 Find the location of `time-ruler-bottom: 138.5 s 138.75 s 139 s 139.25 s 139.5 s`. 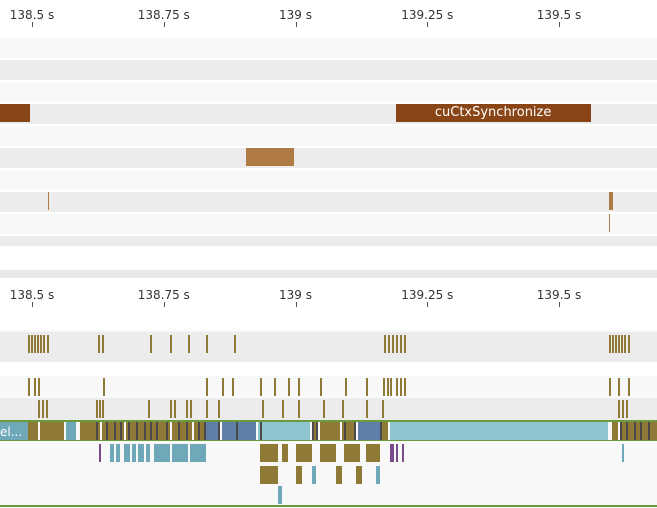

time-ruler-bottom: 138.5 s 138.75 s 139 s 139.25 s 139.5 s is located at coordinates (328, 293).